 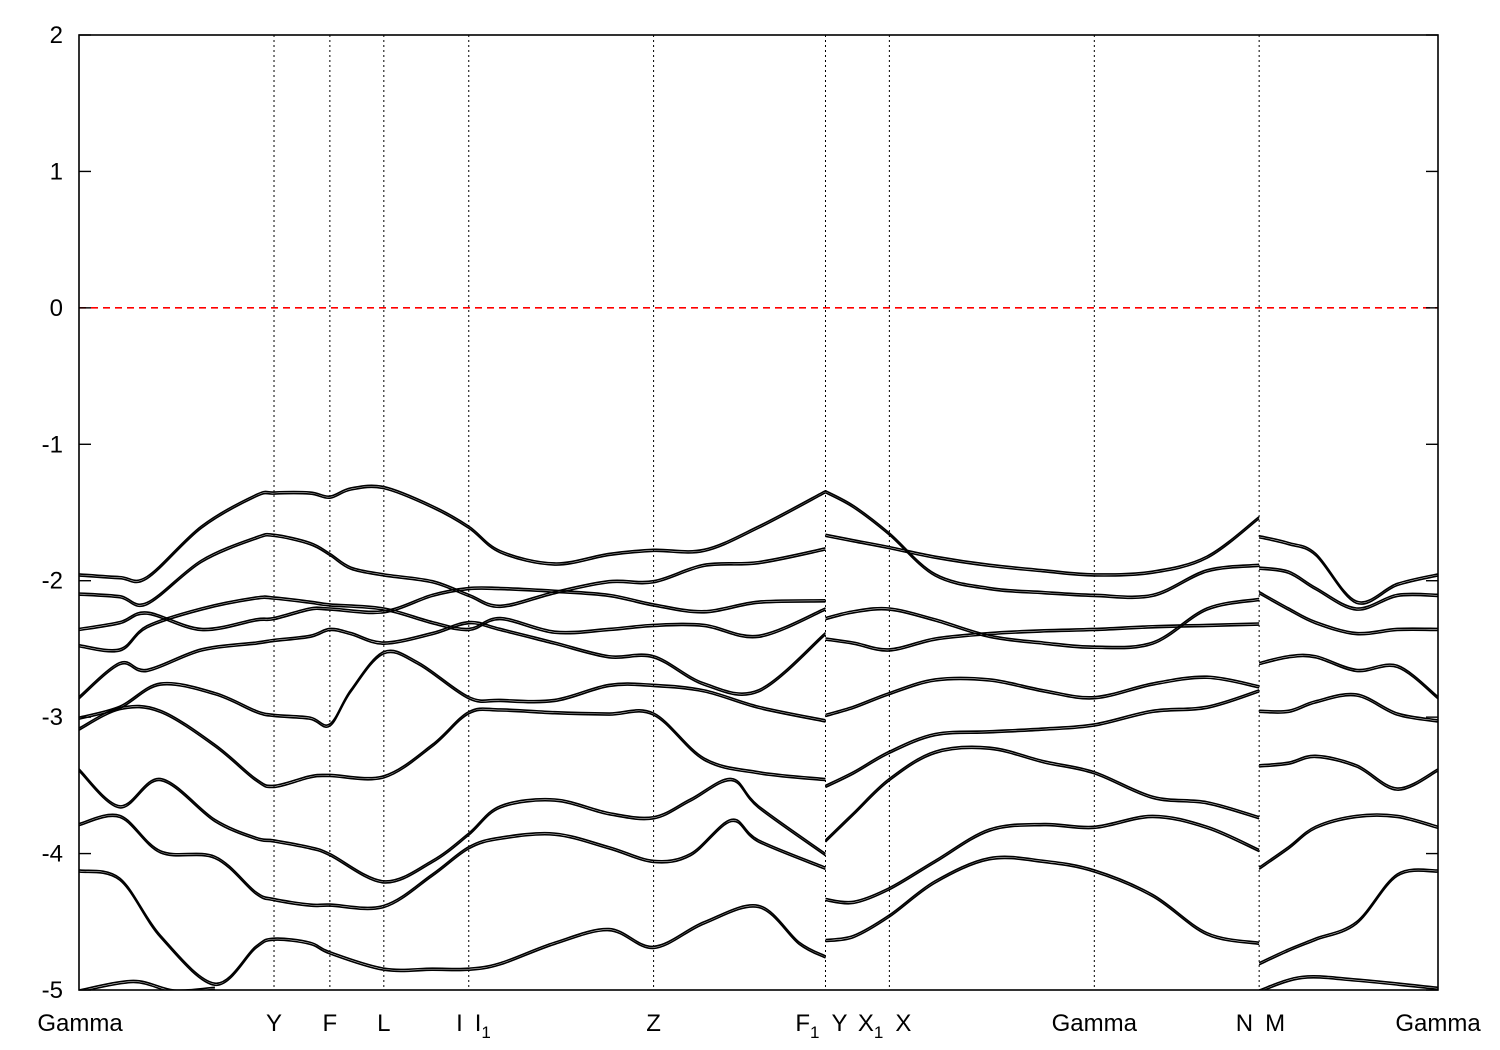 What do you see at coordinates (759, 1026) in the screenshot?
I see `x-ticks: Gamma Y F L I I1 Z F1 Y X1 X Gamma N M Gamma` at bounding box center [759, 1026].